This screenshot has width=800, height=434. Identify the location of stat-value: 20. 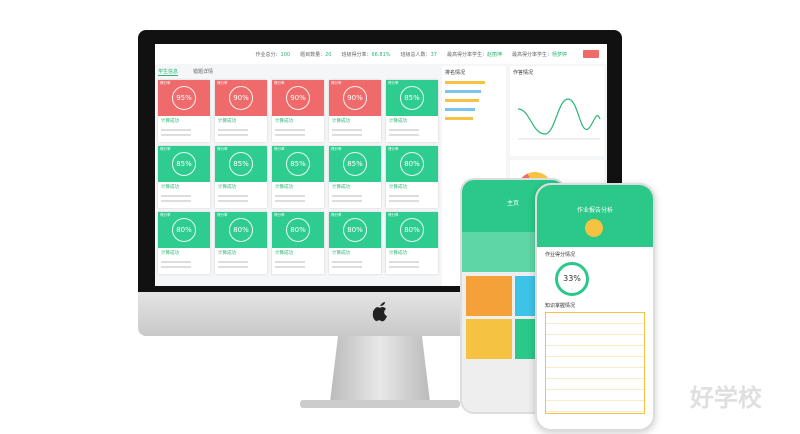
(328, 54).